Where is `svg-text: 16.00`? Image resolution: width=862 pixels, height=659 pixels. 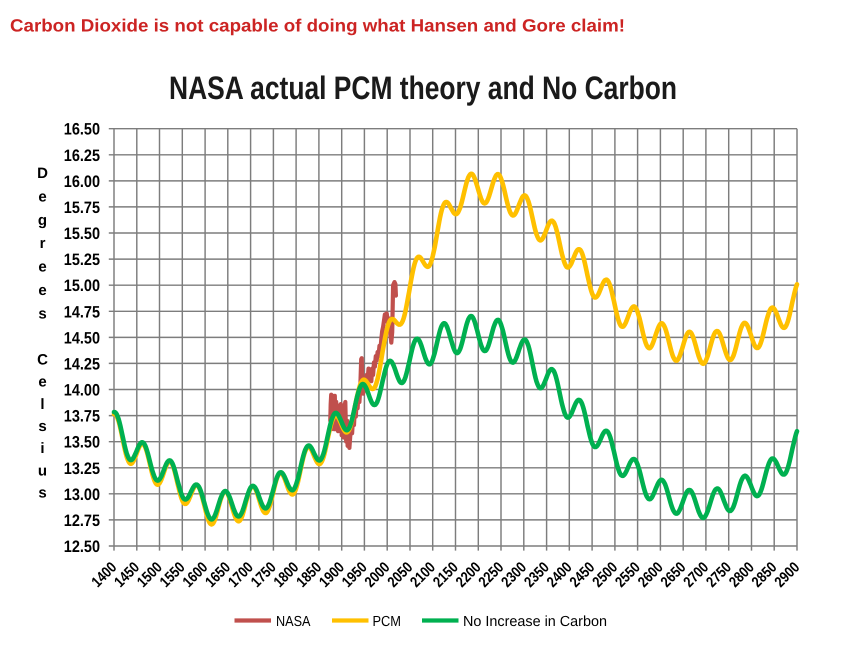
svg-text: 16.00 is located at coordinates (82, 181).